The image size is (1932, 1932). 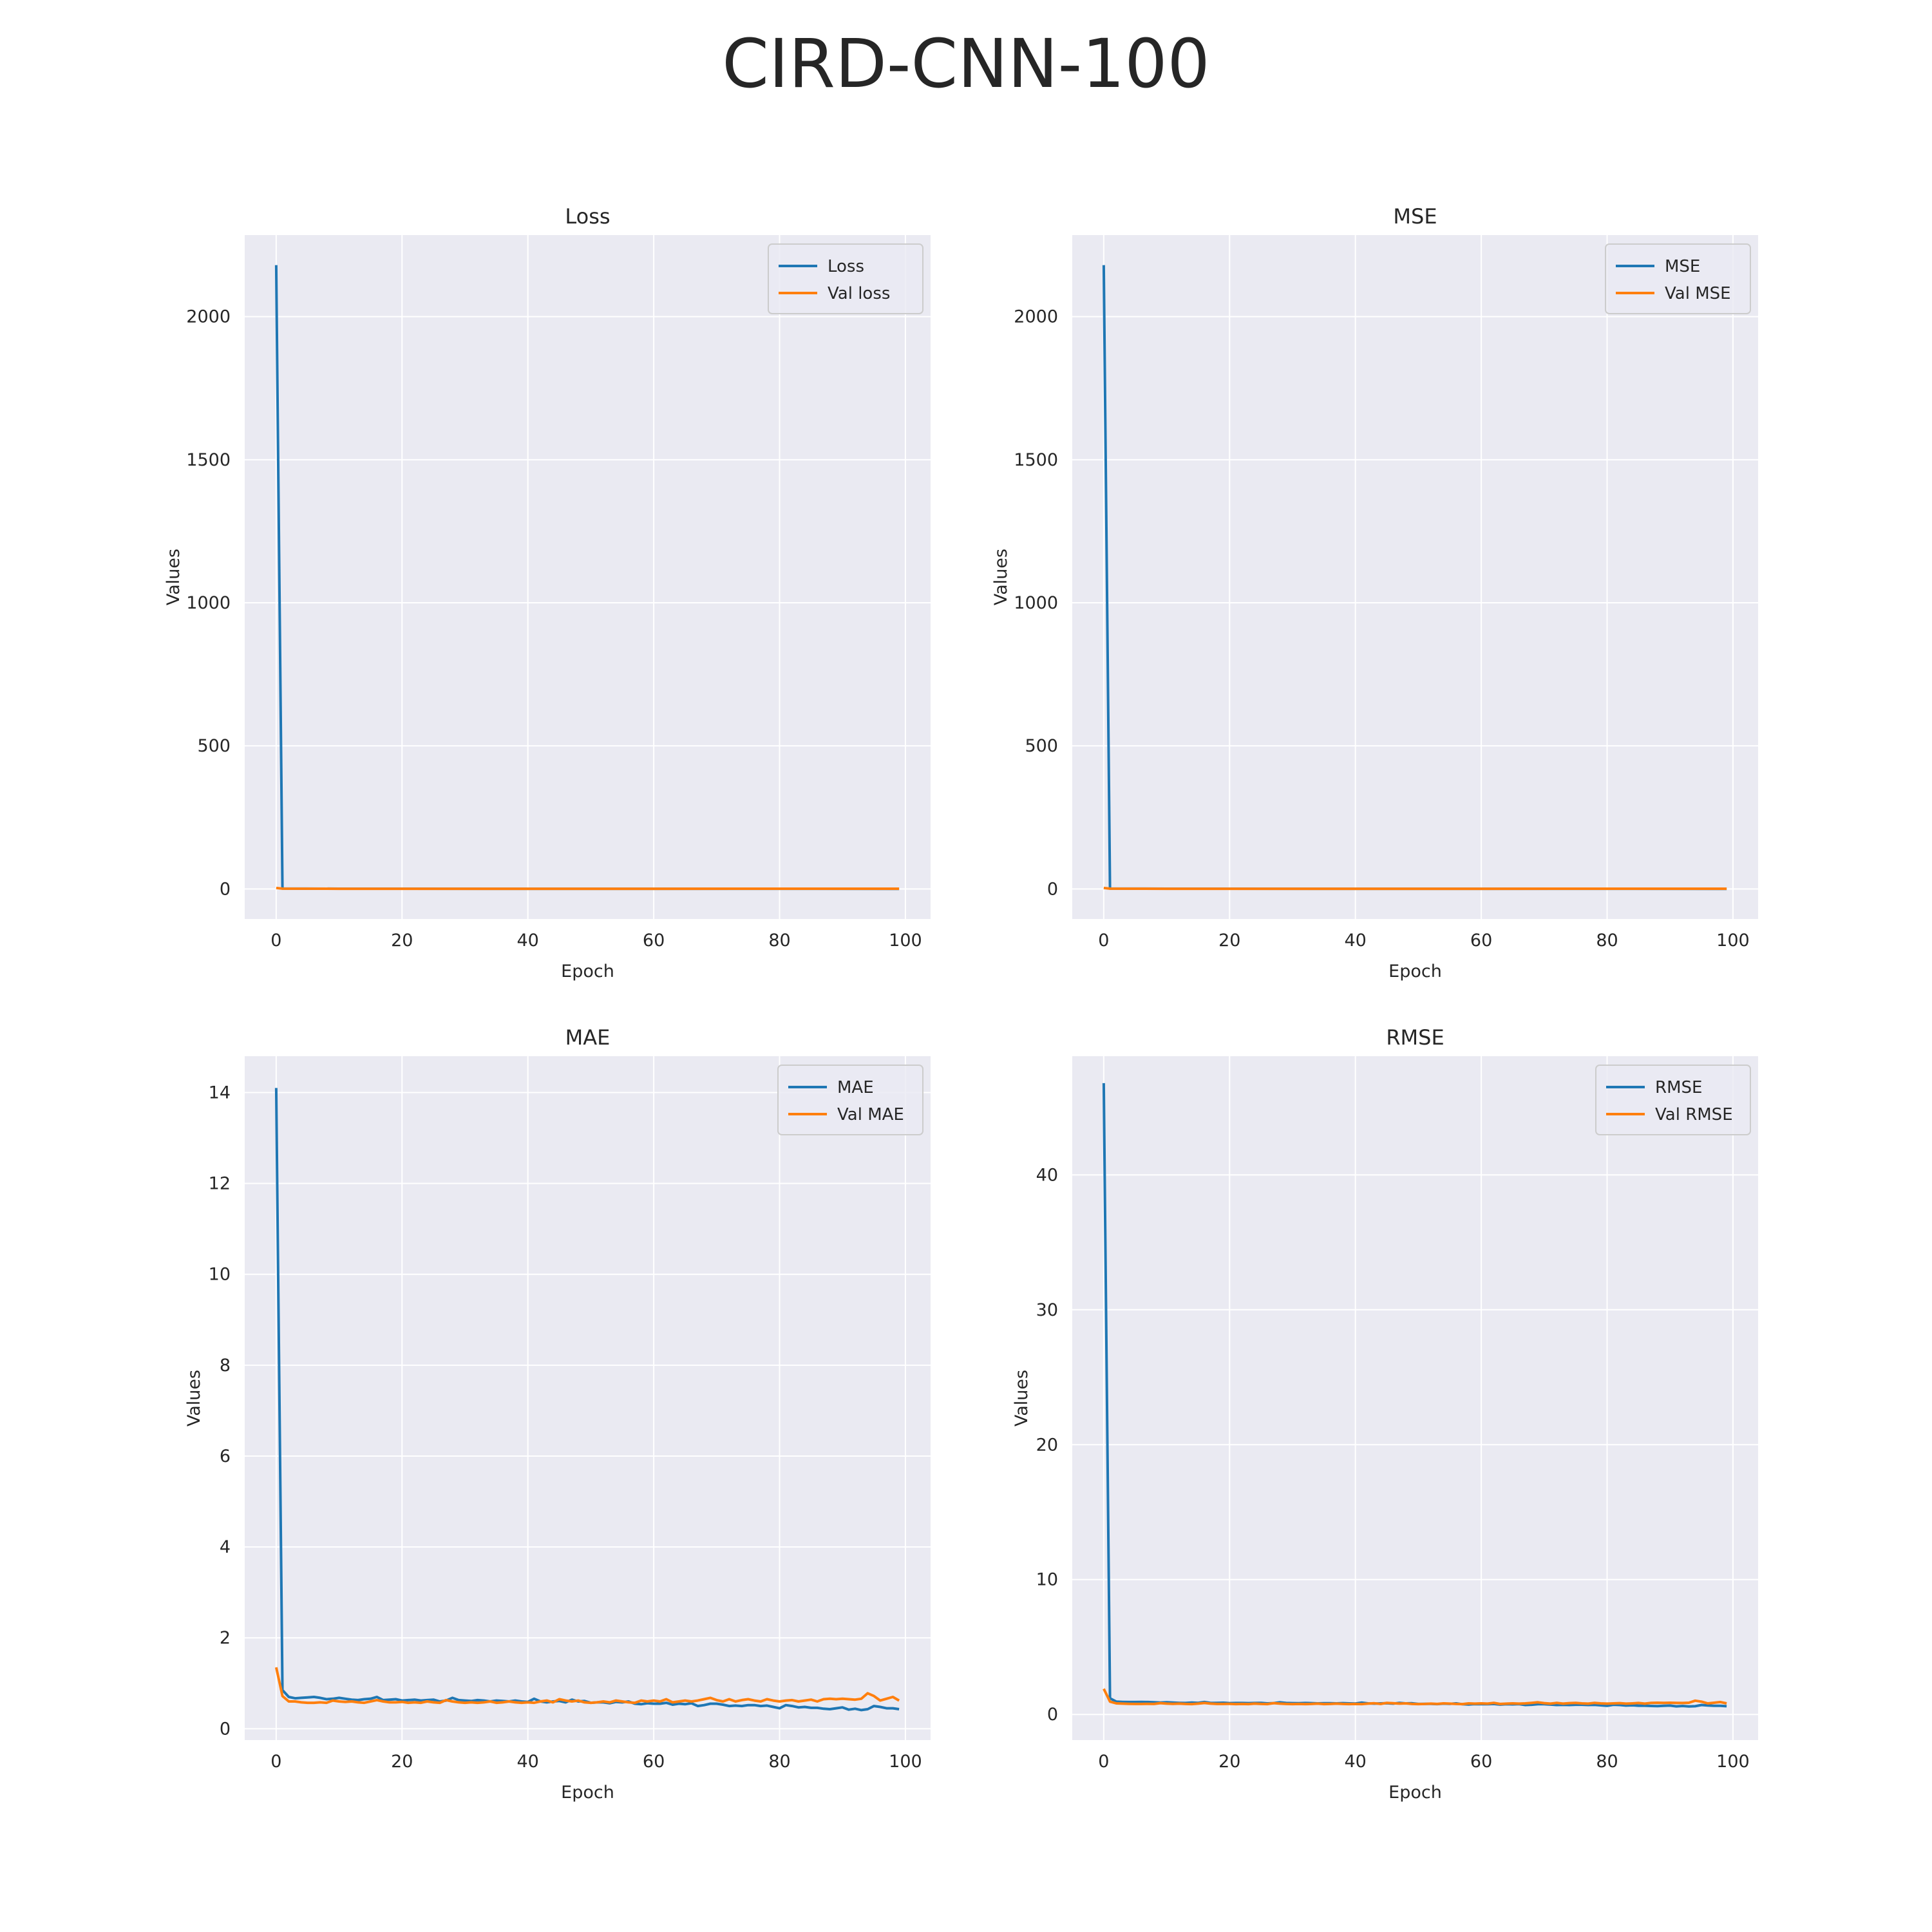 What do you see at coordinates (174, 577) in the screenshot?
I see `loss-y-axis-label: Values` at bounding box center [174, 577].